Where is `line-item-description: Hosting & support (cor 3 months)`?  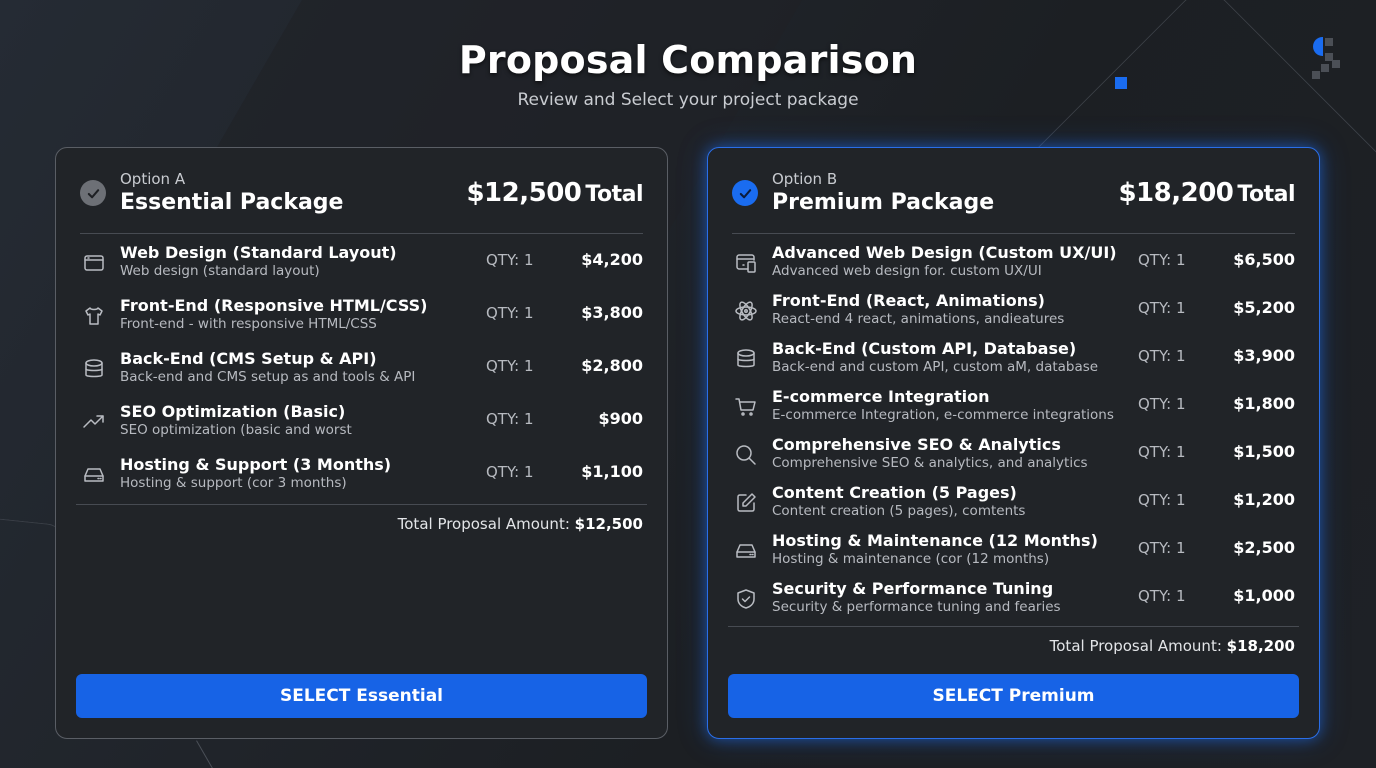
line-item-description: Hosting & support (cor 3 months) is located at coordinates (233, 483).